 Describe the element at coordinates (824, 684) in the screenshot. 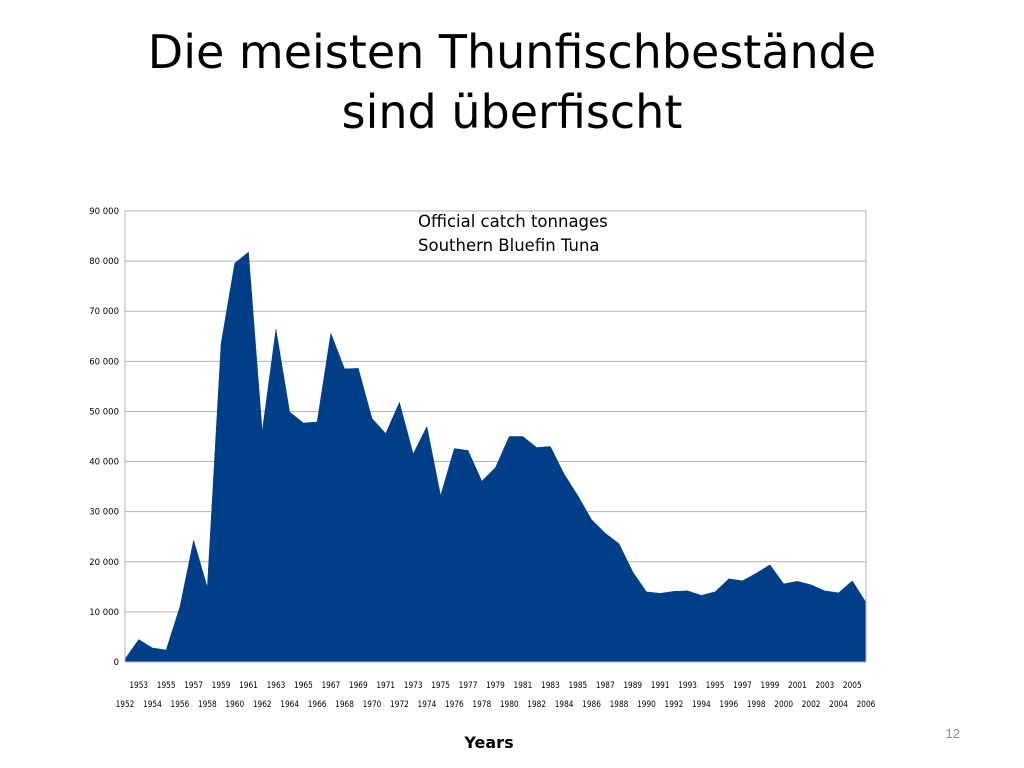

I see `x-tick-label: 2003` at that location.